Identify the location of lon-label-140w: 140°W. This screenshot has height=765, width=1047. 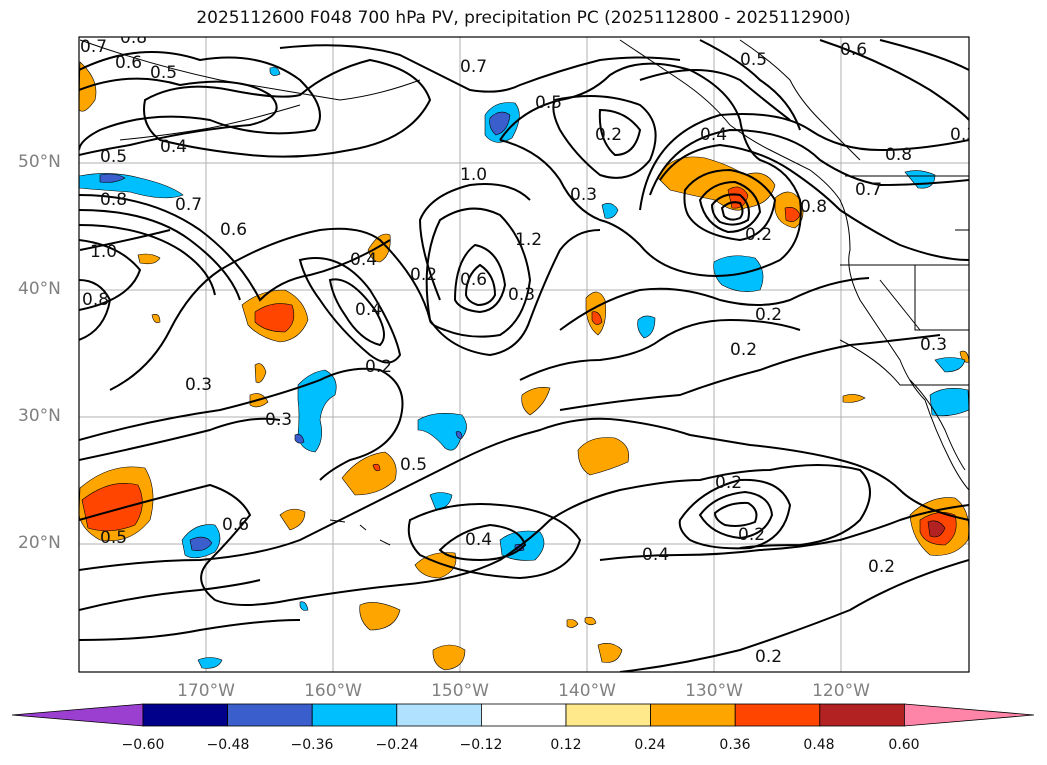
(587, 691).